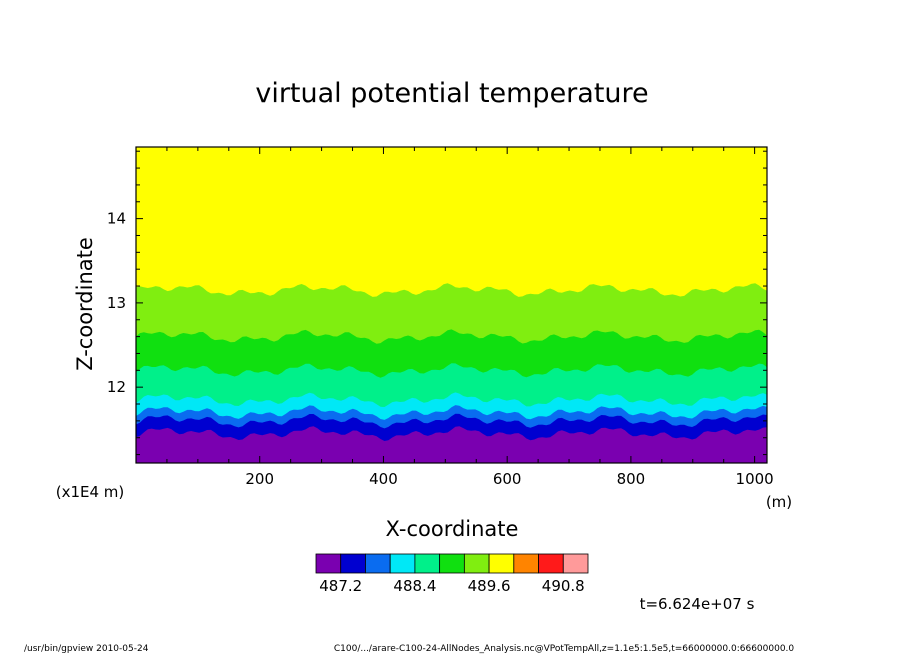 This screenshot has height=654, width=904. Describe the element at coordinates (452, 529) in the screenshot. I see `x-axis-label: X-coordinate` at that location.